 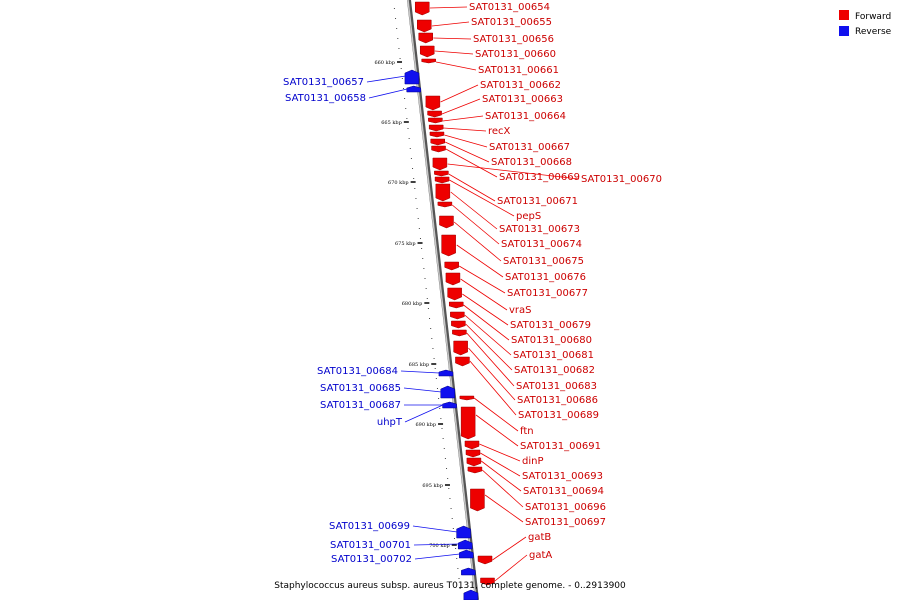 I want to click on gene-label-sat0131-00667: SAT0131_00667, so click(x=529, y=147).